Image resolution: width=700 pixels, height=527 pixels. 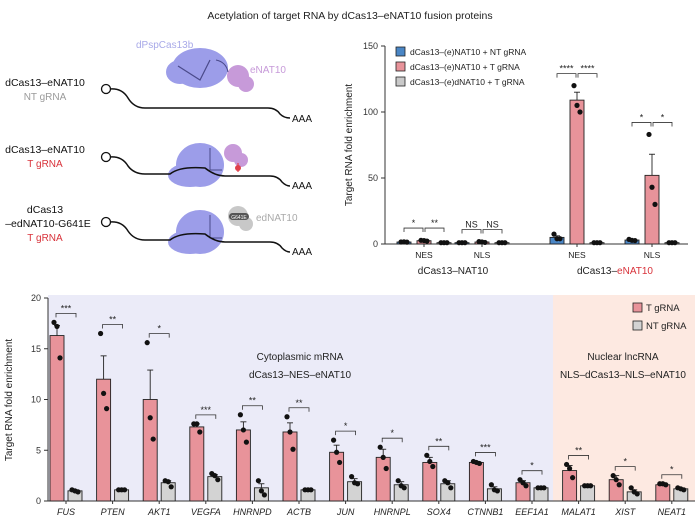 I want to click on protein-label: dPspCas13b, so click(x=165, y=45).